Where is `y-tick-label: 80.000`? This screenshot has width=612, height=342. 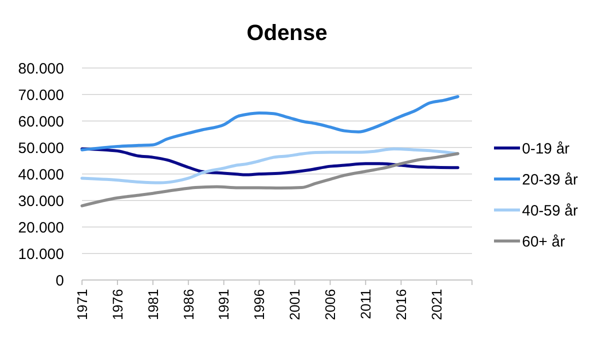 y-tick-label: 80.000 is located at coordinates (41, 69).